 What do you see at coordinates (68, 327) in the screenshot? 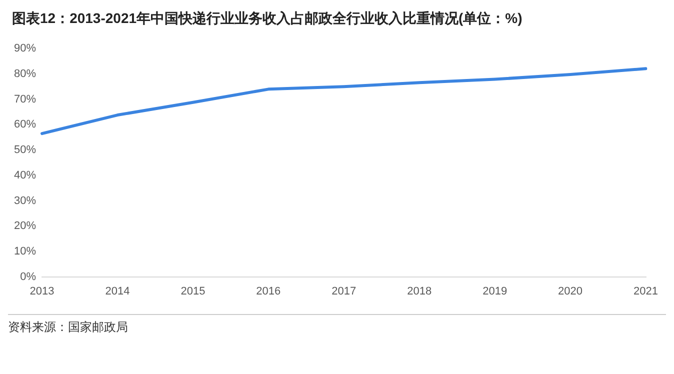
I see `text: 资料来源：国家邮政局` at bounding box center [68, 327].